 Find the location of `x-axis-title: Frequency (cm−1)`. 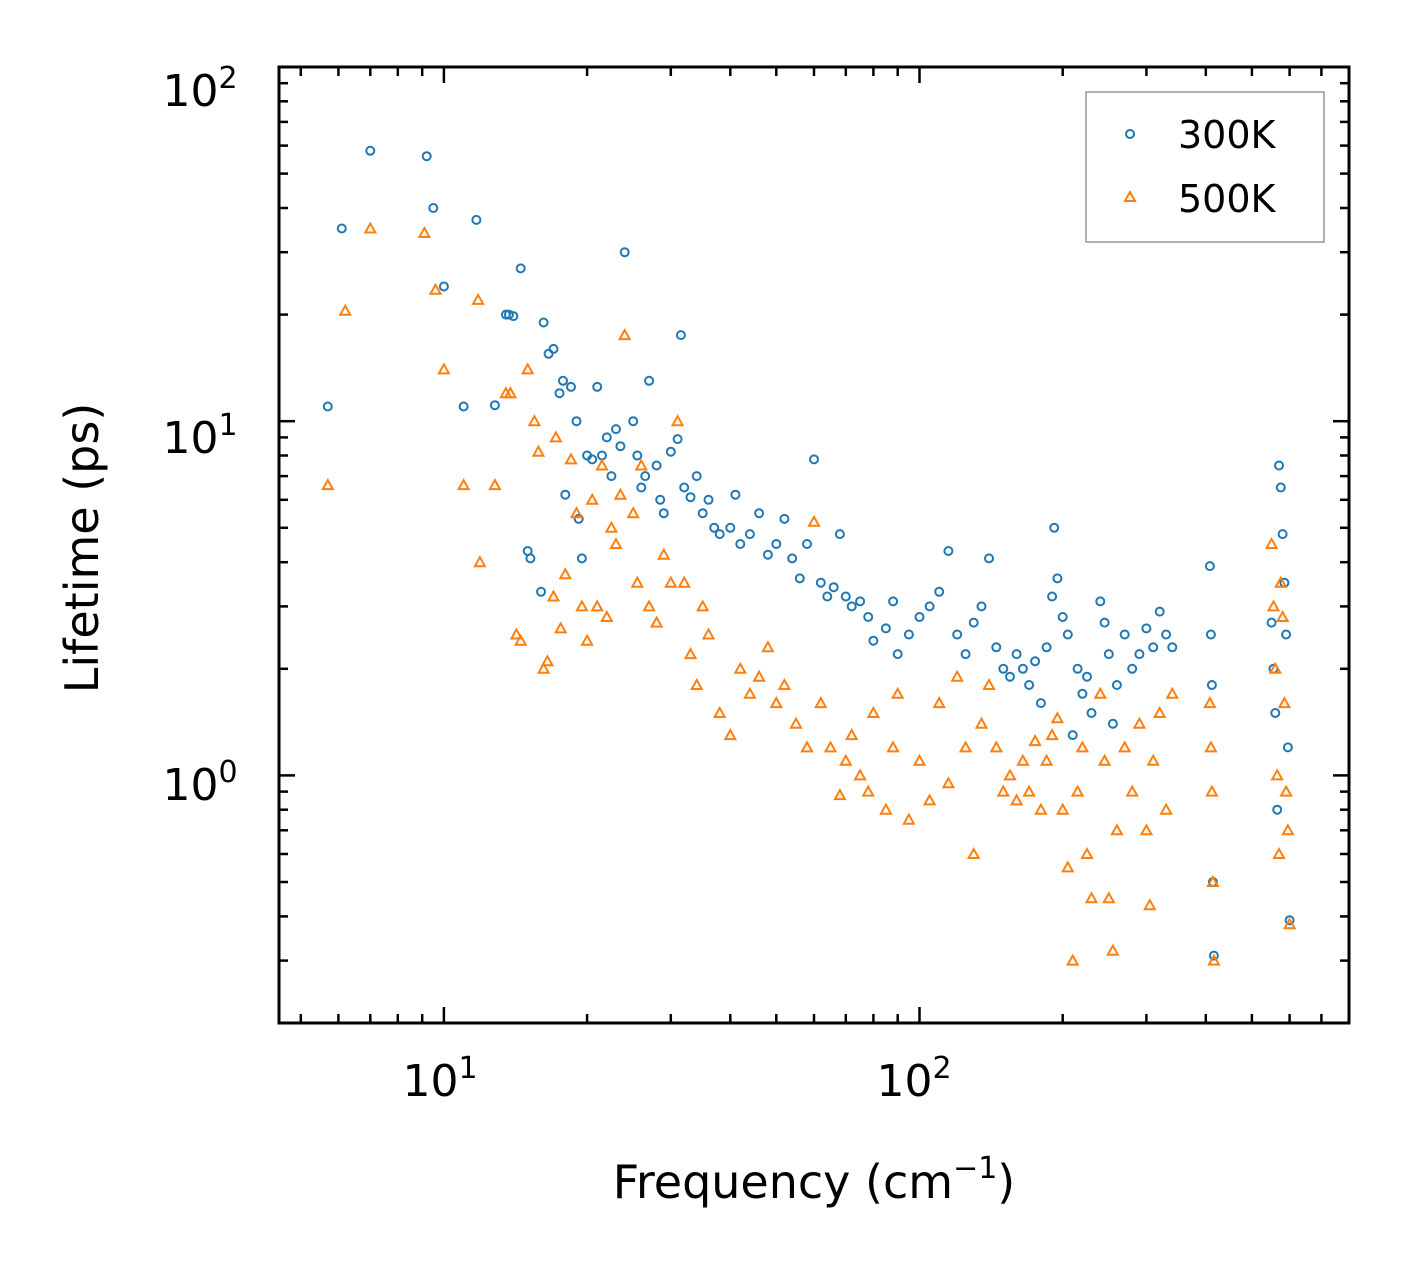

x-axis-title: Frequency (cm−1) is located at coordinates (814, 1180).